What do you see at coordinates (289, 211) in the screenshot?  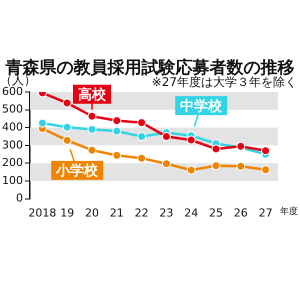 I see `x-axis-title: 年度` at bounding box center [289, 211].